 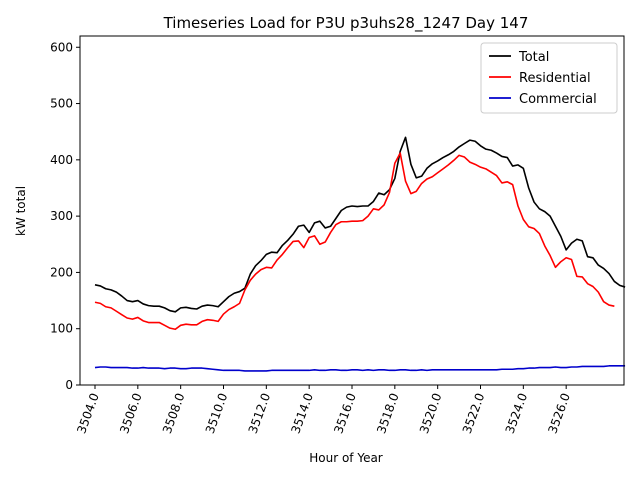 I want to click on legend-label-commercial: Commercial, so click(x=558, y=99).